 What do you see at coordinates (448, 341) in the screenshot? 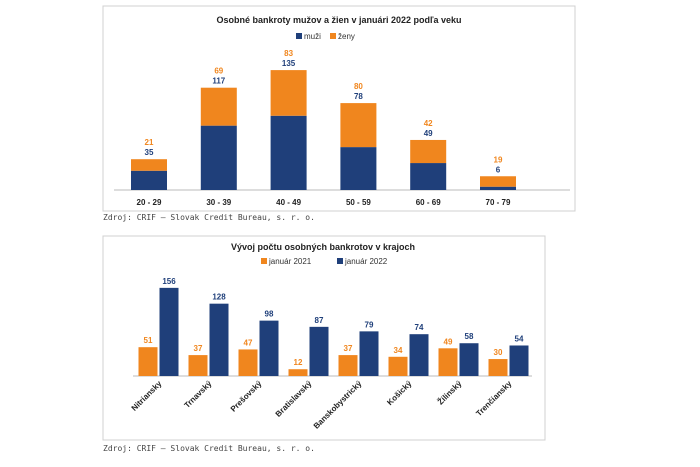
I see `data-label-2021: 49` at bounding box center [448, 341].